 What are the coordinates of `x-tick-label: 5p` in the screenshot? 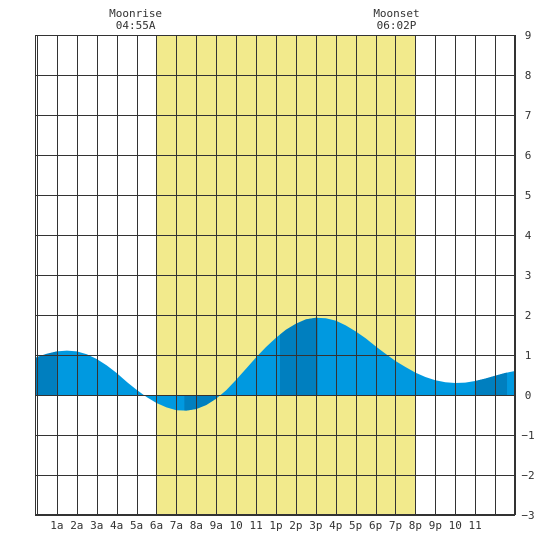 It's located at (355, 525).